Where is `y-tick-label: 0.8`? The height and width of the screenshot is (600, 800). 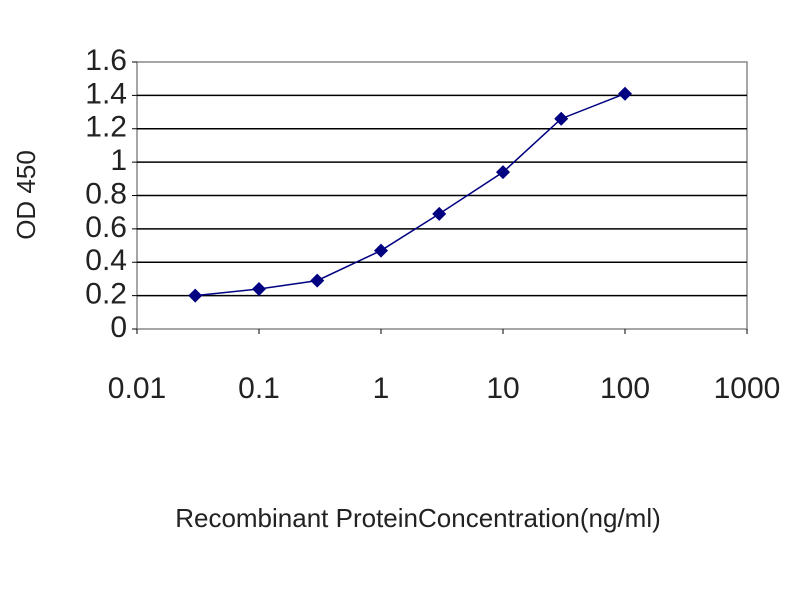 y-tick-label: 0.8 is located at coordinates (106, 193).